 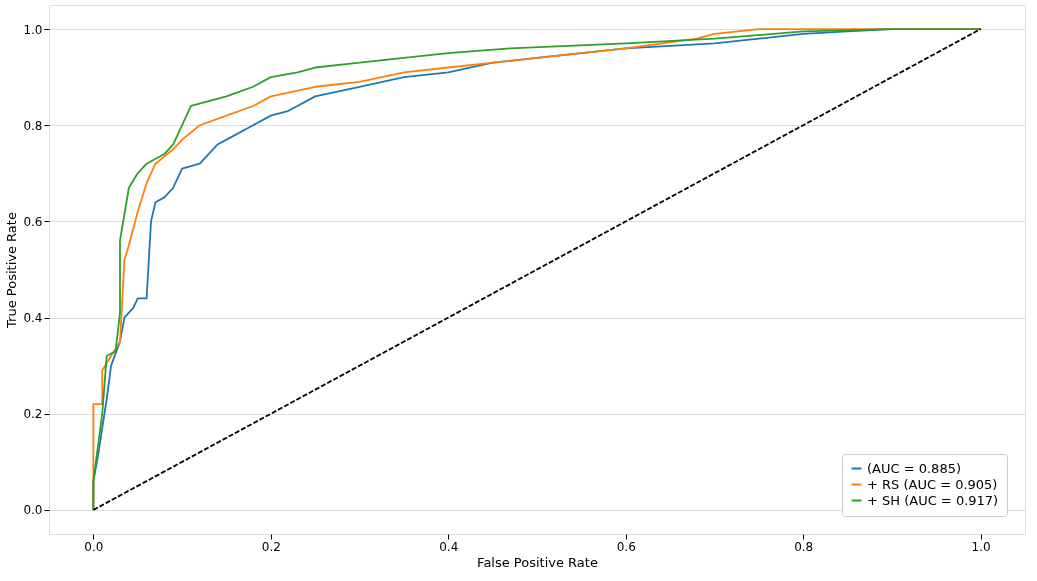 What do you see at coordinates (804, 546) in the screenshot?
I see `x-tick-label: 0.8` at bounding box center [804, 546].